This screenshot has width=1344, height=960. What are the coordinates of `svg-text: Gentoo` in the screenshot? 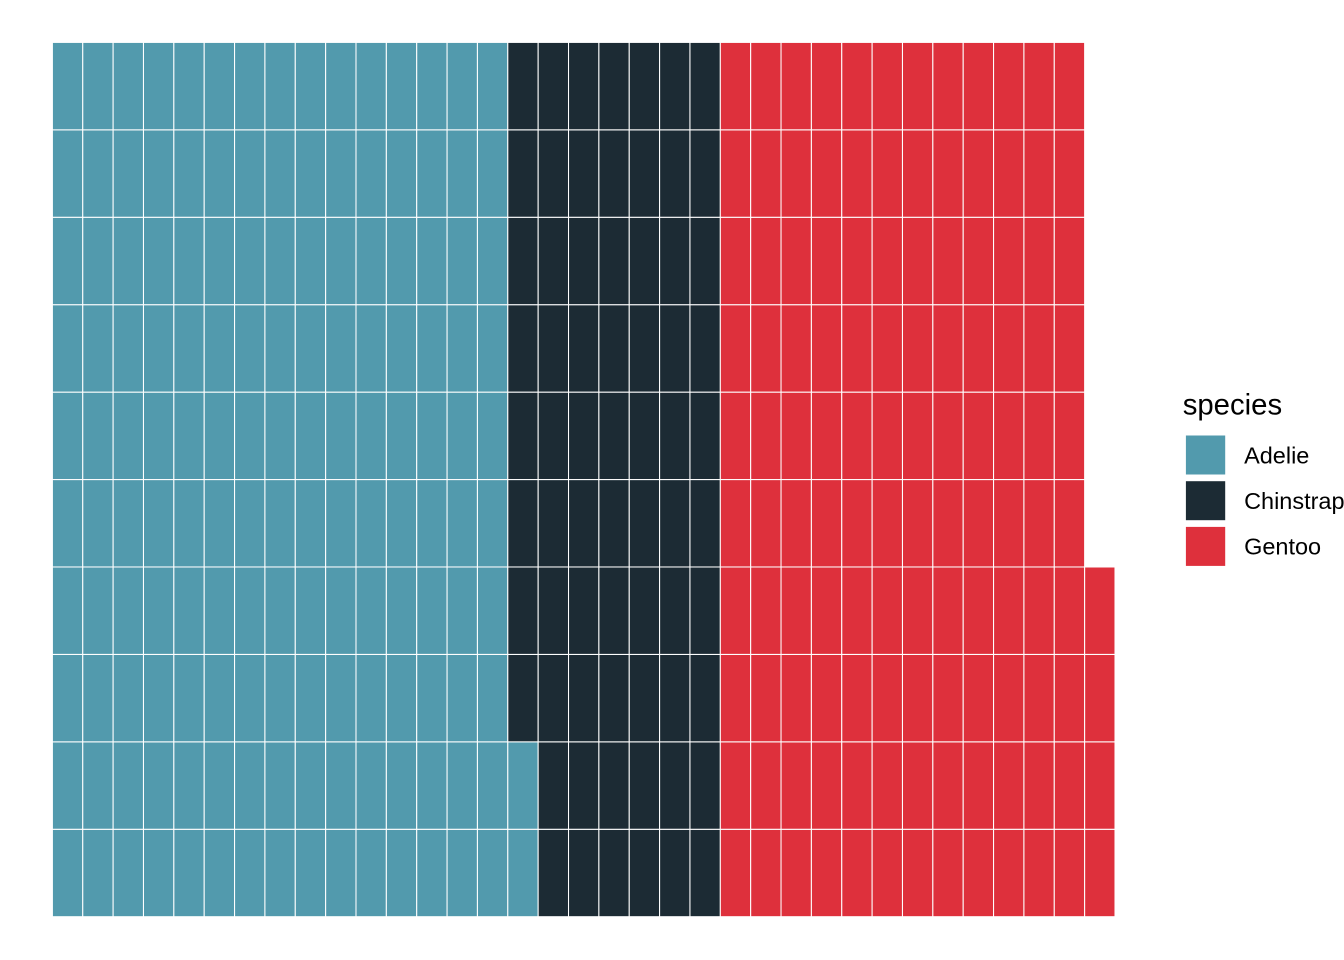 It's located at (1282, 547).